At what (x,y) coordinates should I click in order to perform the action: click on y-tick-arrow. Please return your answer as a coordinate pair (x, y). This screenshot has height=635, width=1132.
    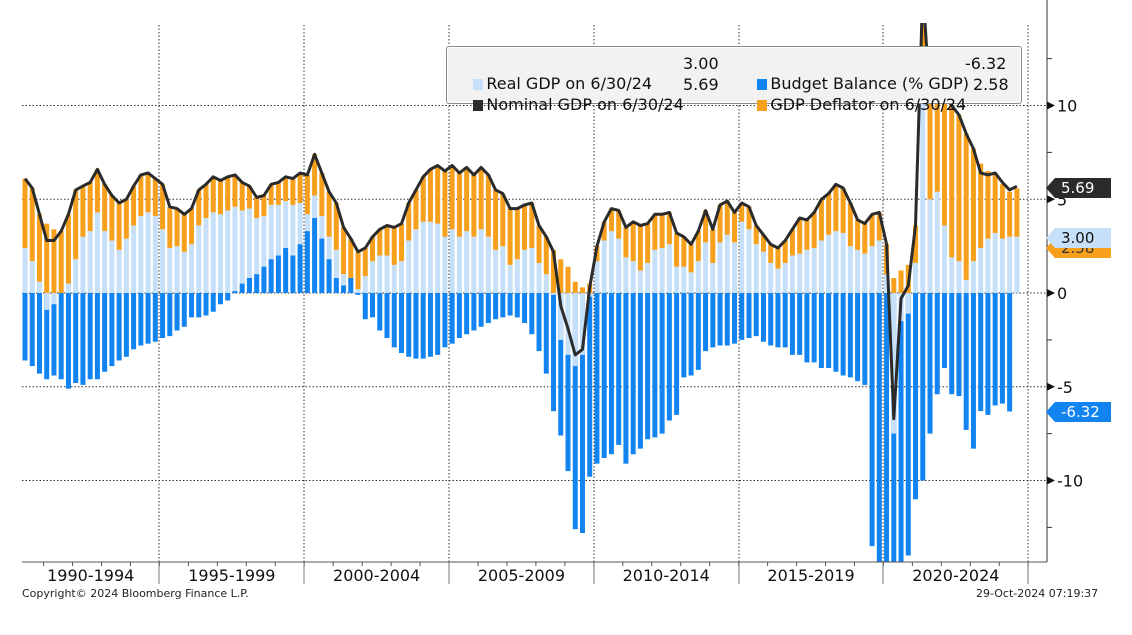
    Looking at the image, I should click on (1051, 386).